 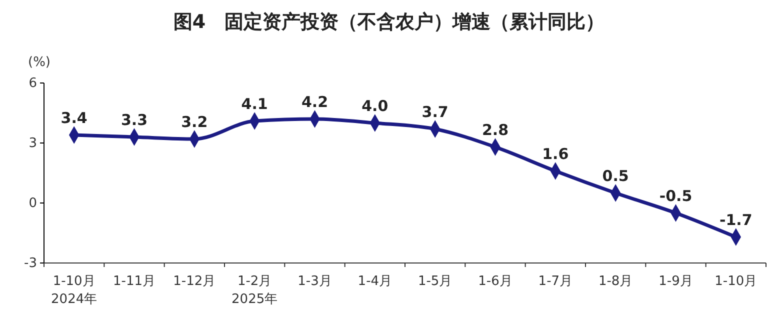 I want to click on data-label: 3.3, so click(x=134, y=120).